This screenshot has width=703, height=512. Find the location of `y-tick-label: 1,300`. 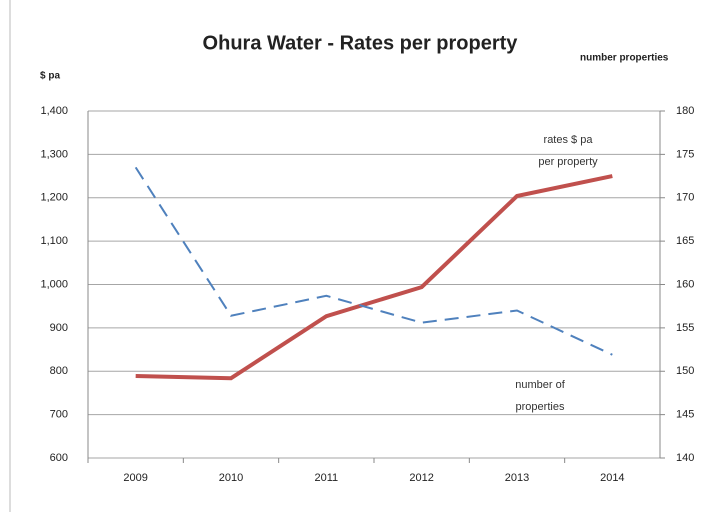

y-tick-label: 1,300 is located at coordinates (54, 154).